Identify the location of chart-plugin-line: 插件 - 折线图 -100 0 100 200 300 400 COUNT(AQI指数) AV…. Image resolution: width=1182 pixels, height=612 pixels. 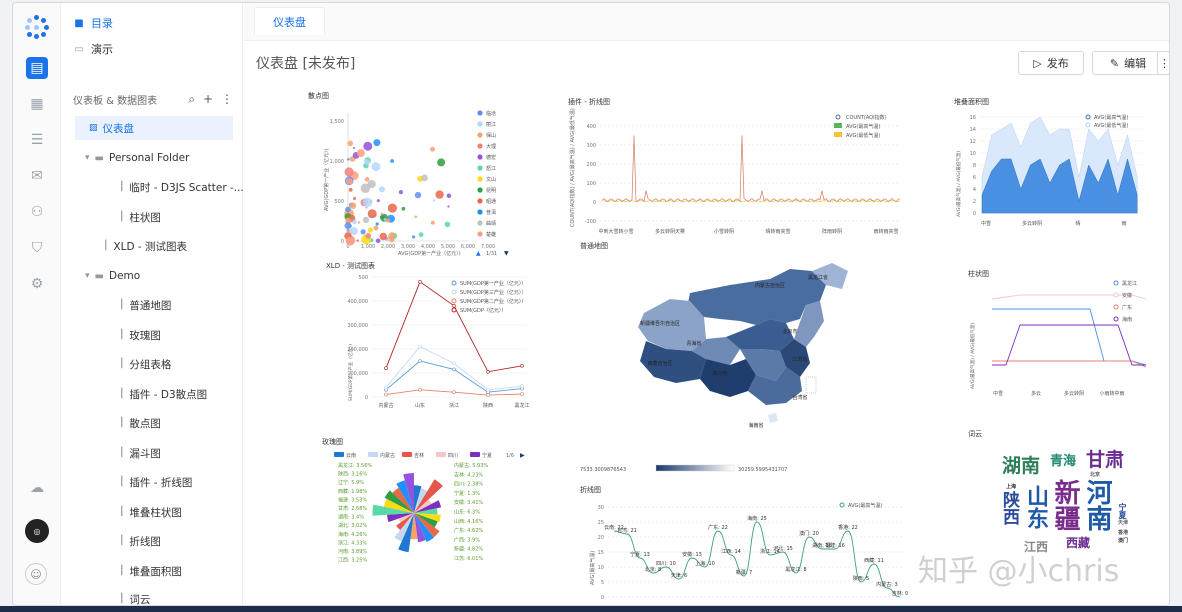
(741, 169).